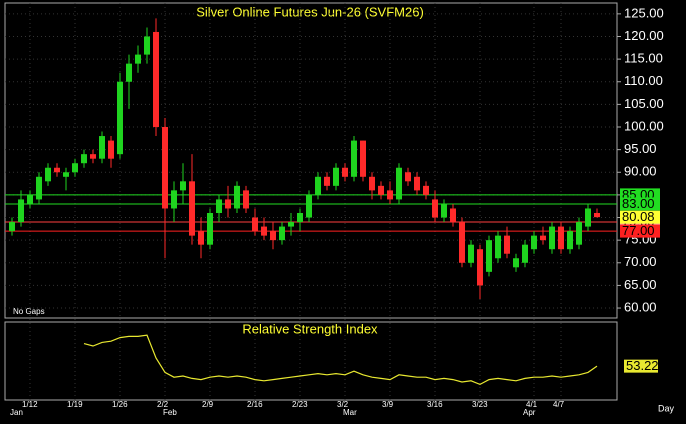 This screenshot has width=686, height=424. Describe the element at coordinates (29, 311) in the screenshot. I see `gap-note: No Gaps` at that location.